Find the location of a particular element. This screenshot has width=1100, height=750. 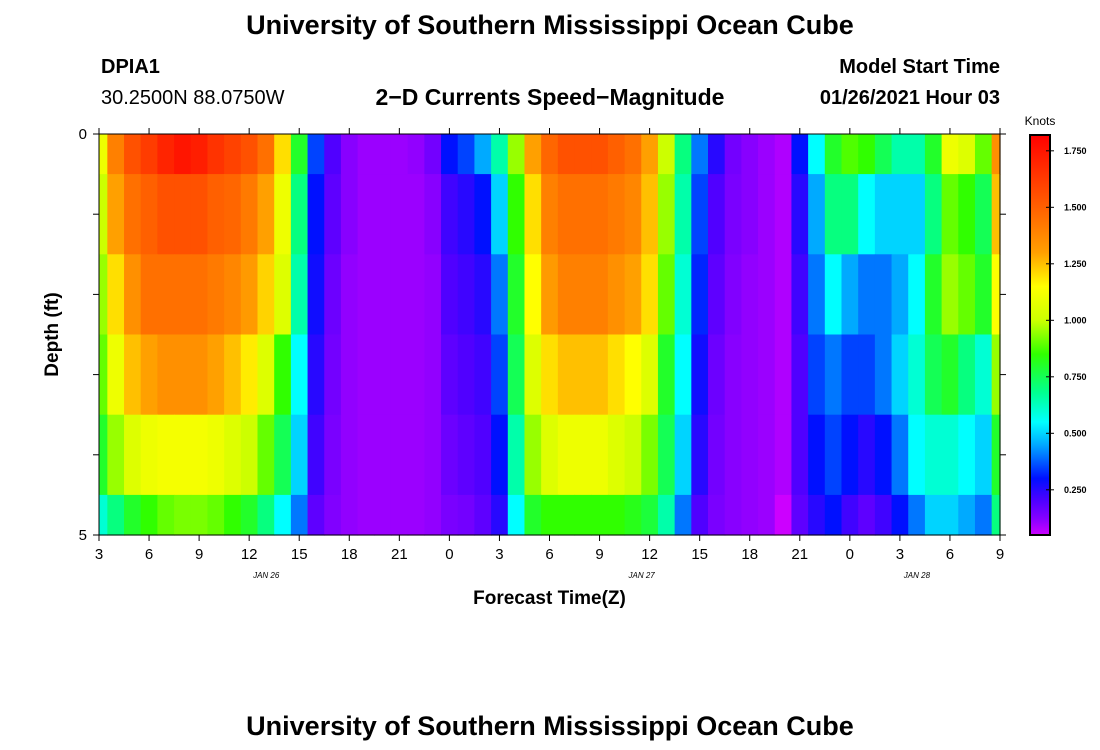

colorbar-tick-label: 1.500 is located at coordinates (1075, 207).